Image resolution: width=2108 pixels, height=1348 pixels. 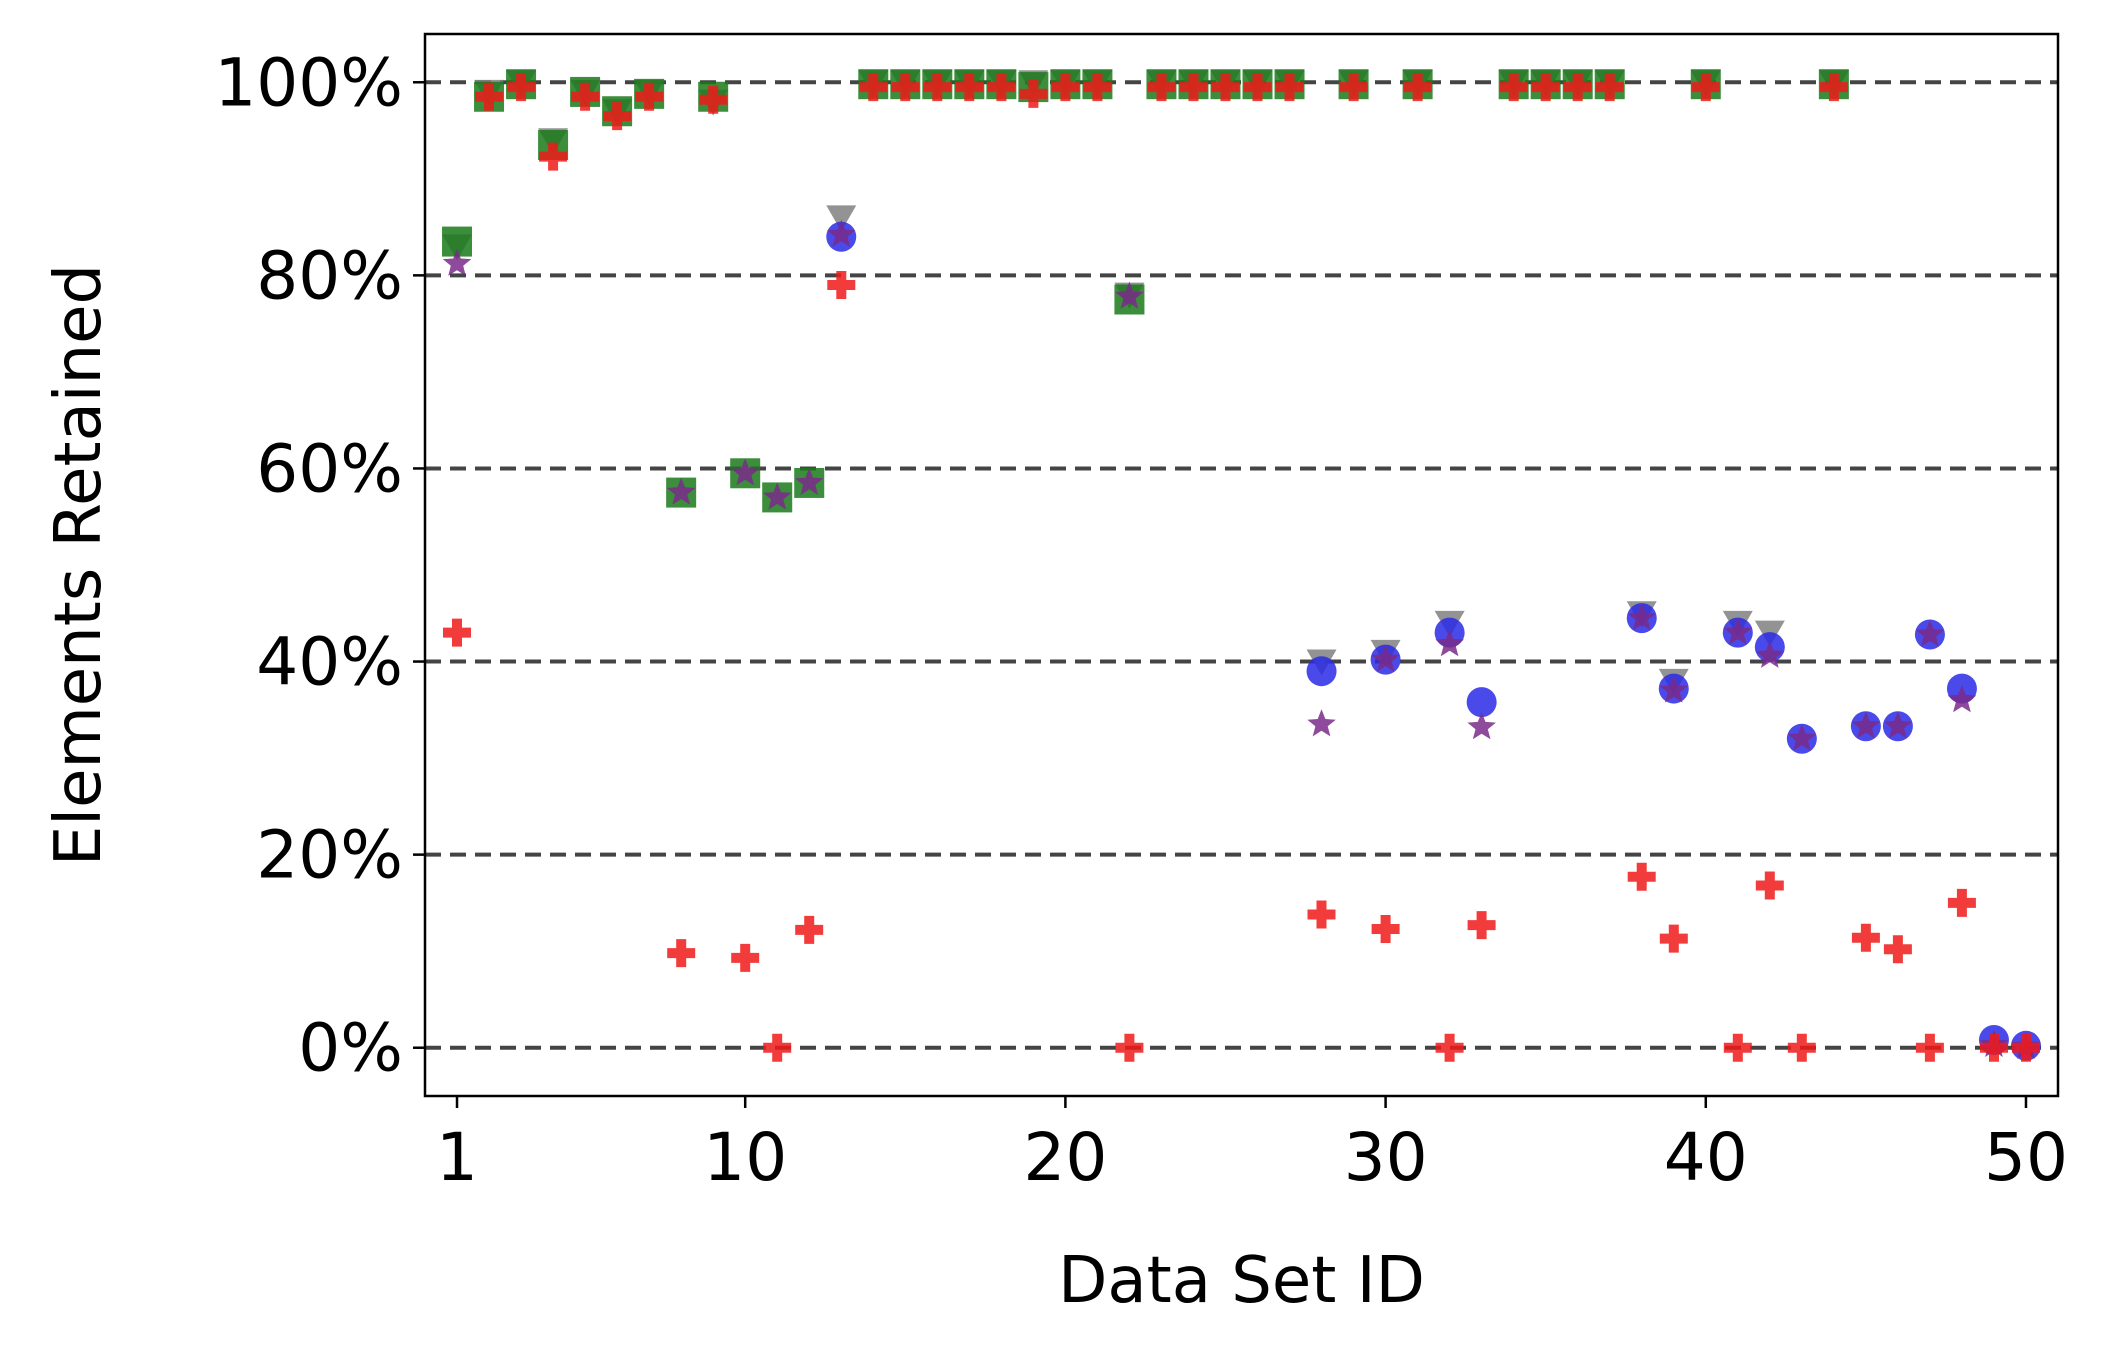 What do you see at coordinates (1241, 1281) in the screenshot?
I see `x-axis-label: Data Set ID` at bounding box center [1241, 1281].